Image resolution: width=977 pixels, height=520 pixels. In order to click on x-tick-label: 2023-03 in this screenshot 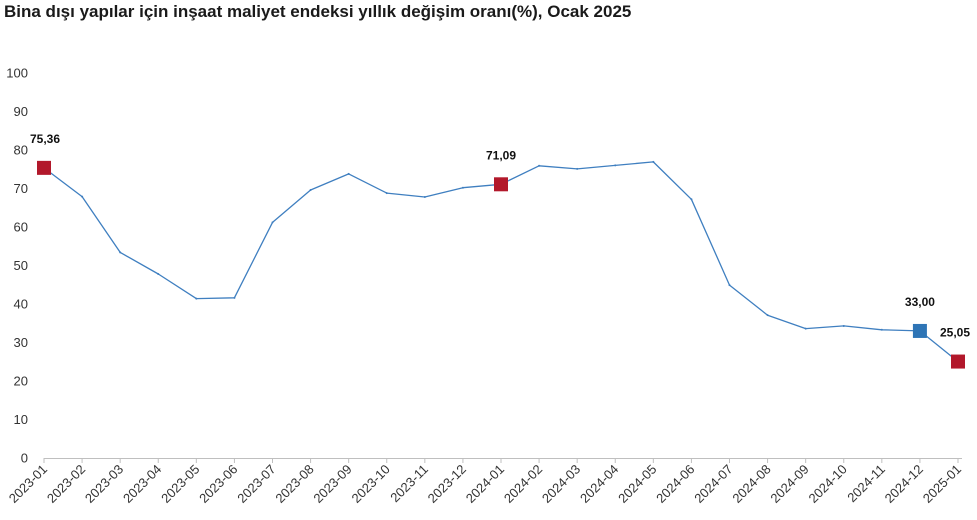, I will do `click(104, 484)`.